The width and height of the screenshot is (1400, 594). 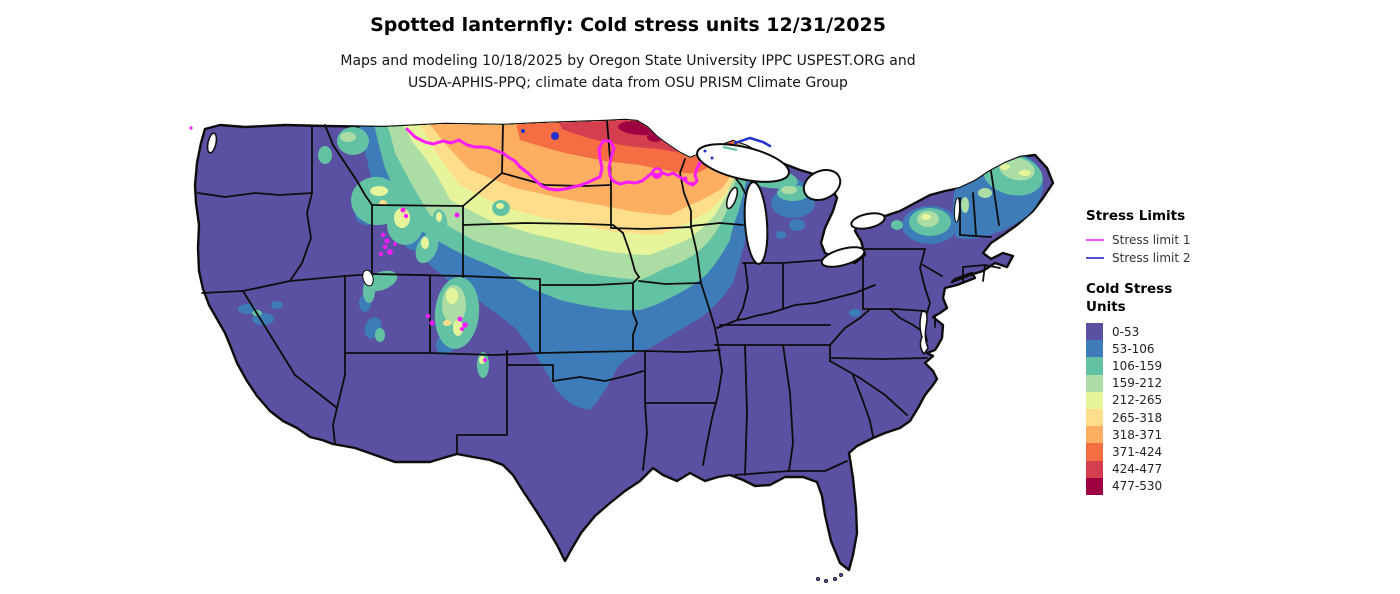 I want to click on great-salt-lake, so click(x=368, y=278).